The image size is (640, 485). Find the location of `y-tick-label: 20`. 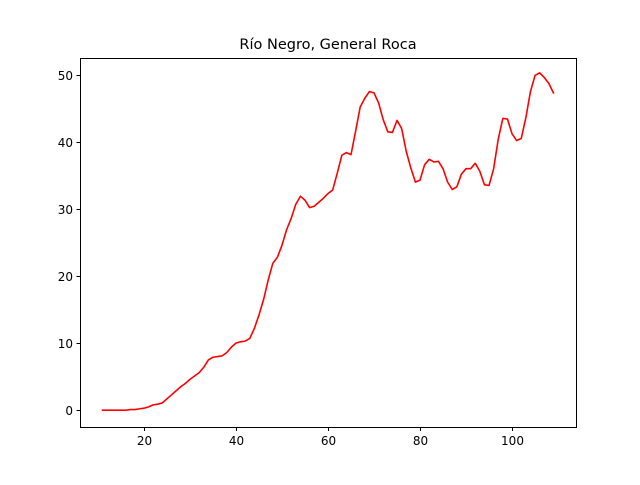

y-tick-label: 20 is located at coordinates (65, 277).